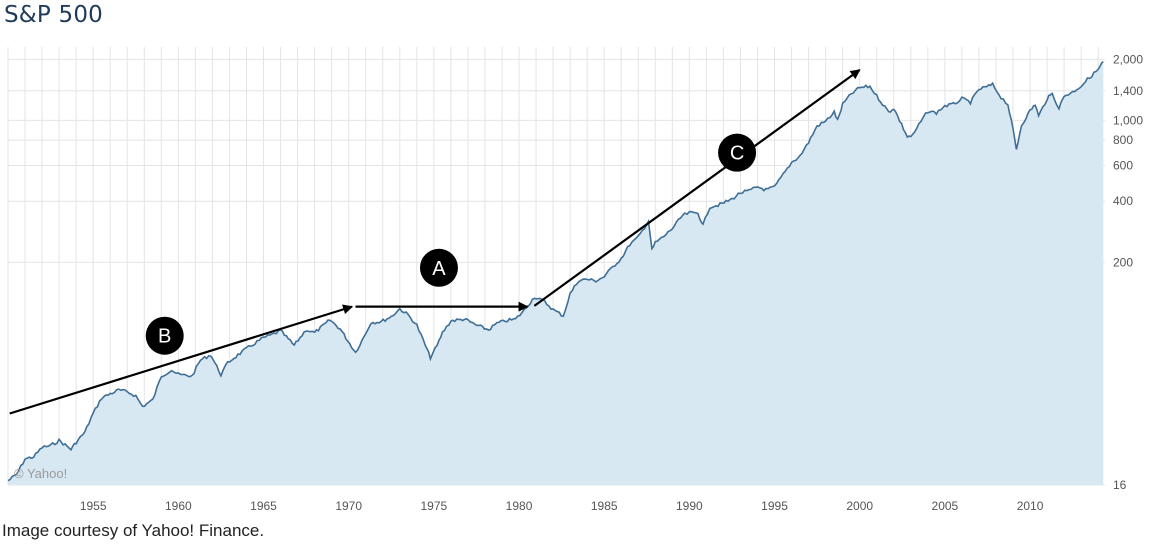 The image size is (1155, 547). What do you see at coordinates (178, 506) in the screenshot?
I see `x-tick-label: 1960` at bounding box center [178, 506].